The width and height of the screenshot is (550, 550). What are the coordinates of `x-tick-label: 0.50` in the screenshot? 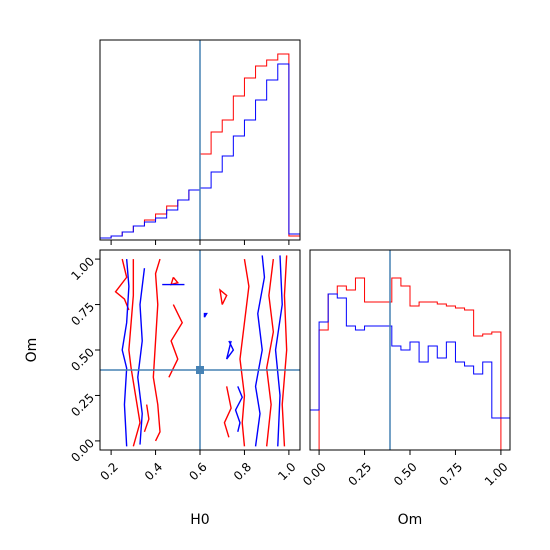 It's located at (405, 474).